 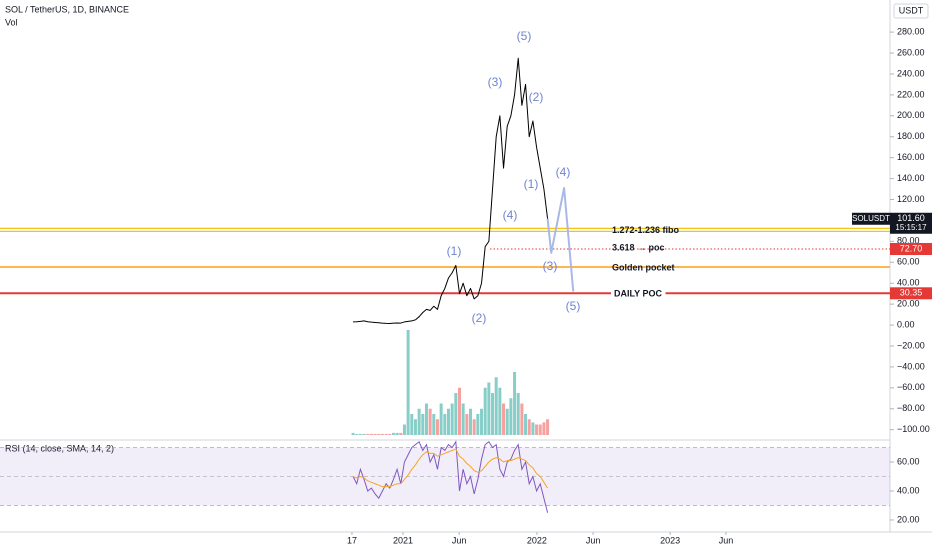 What do you see at coordinates (537, 540) in the screenshot?
I see `x-tick-label: 2022` at bounding box center [537, 540].